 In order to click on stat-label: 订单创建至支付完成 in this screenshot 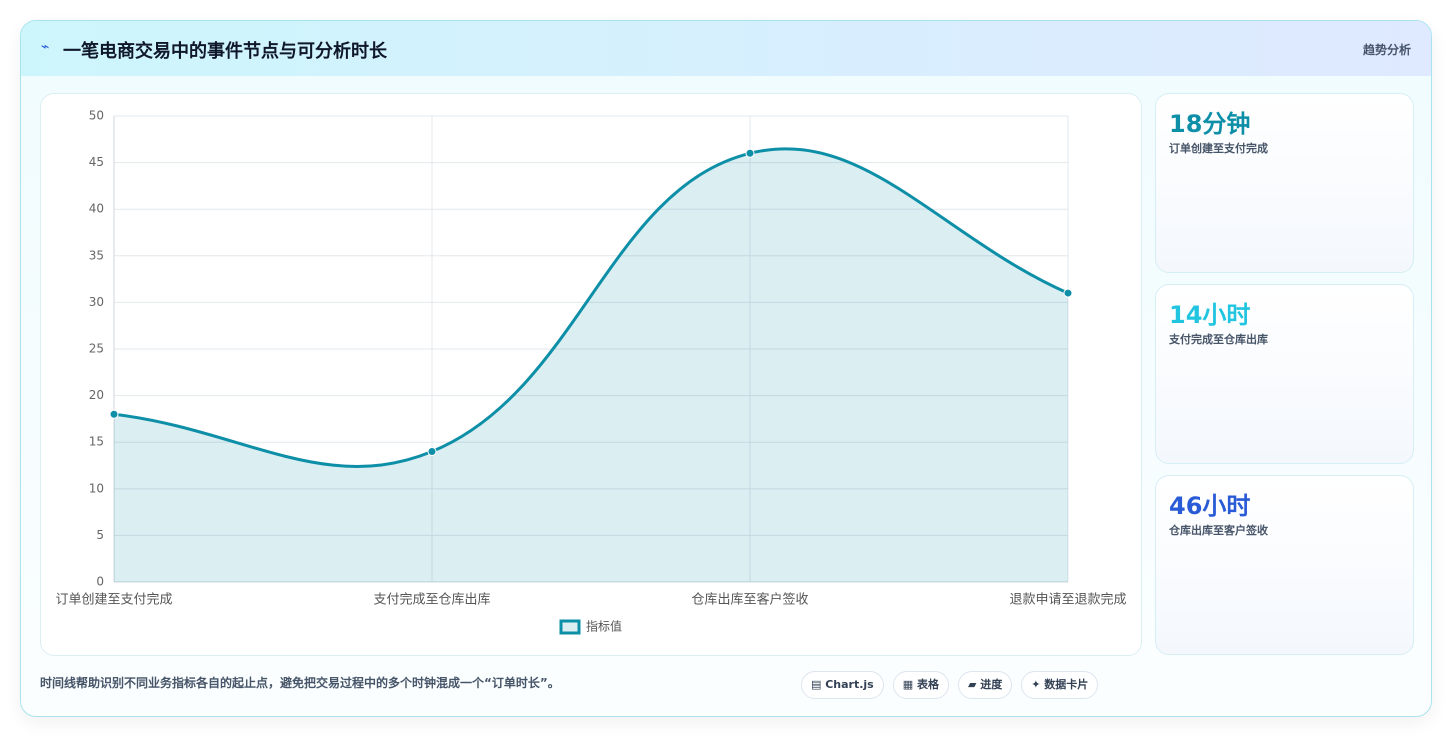, I will do `click(1218, 148)`.